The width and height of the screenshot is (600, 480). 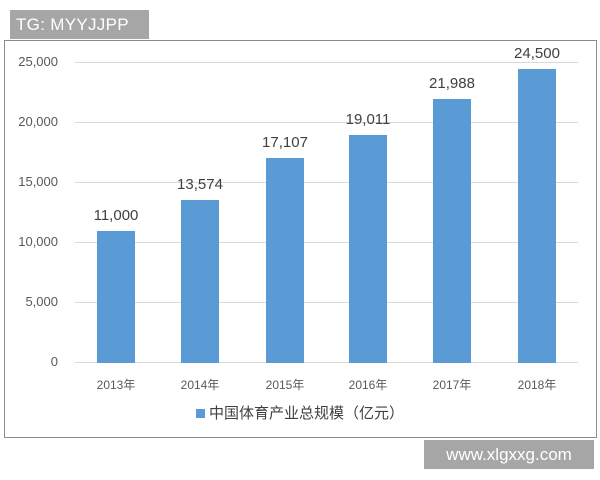 I want to click on bar-2017, so click(x=452, y=231).